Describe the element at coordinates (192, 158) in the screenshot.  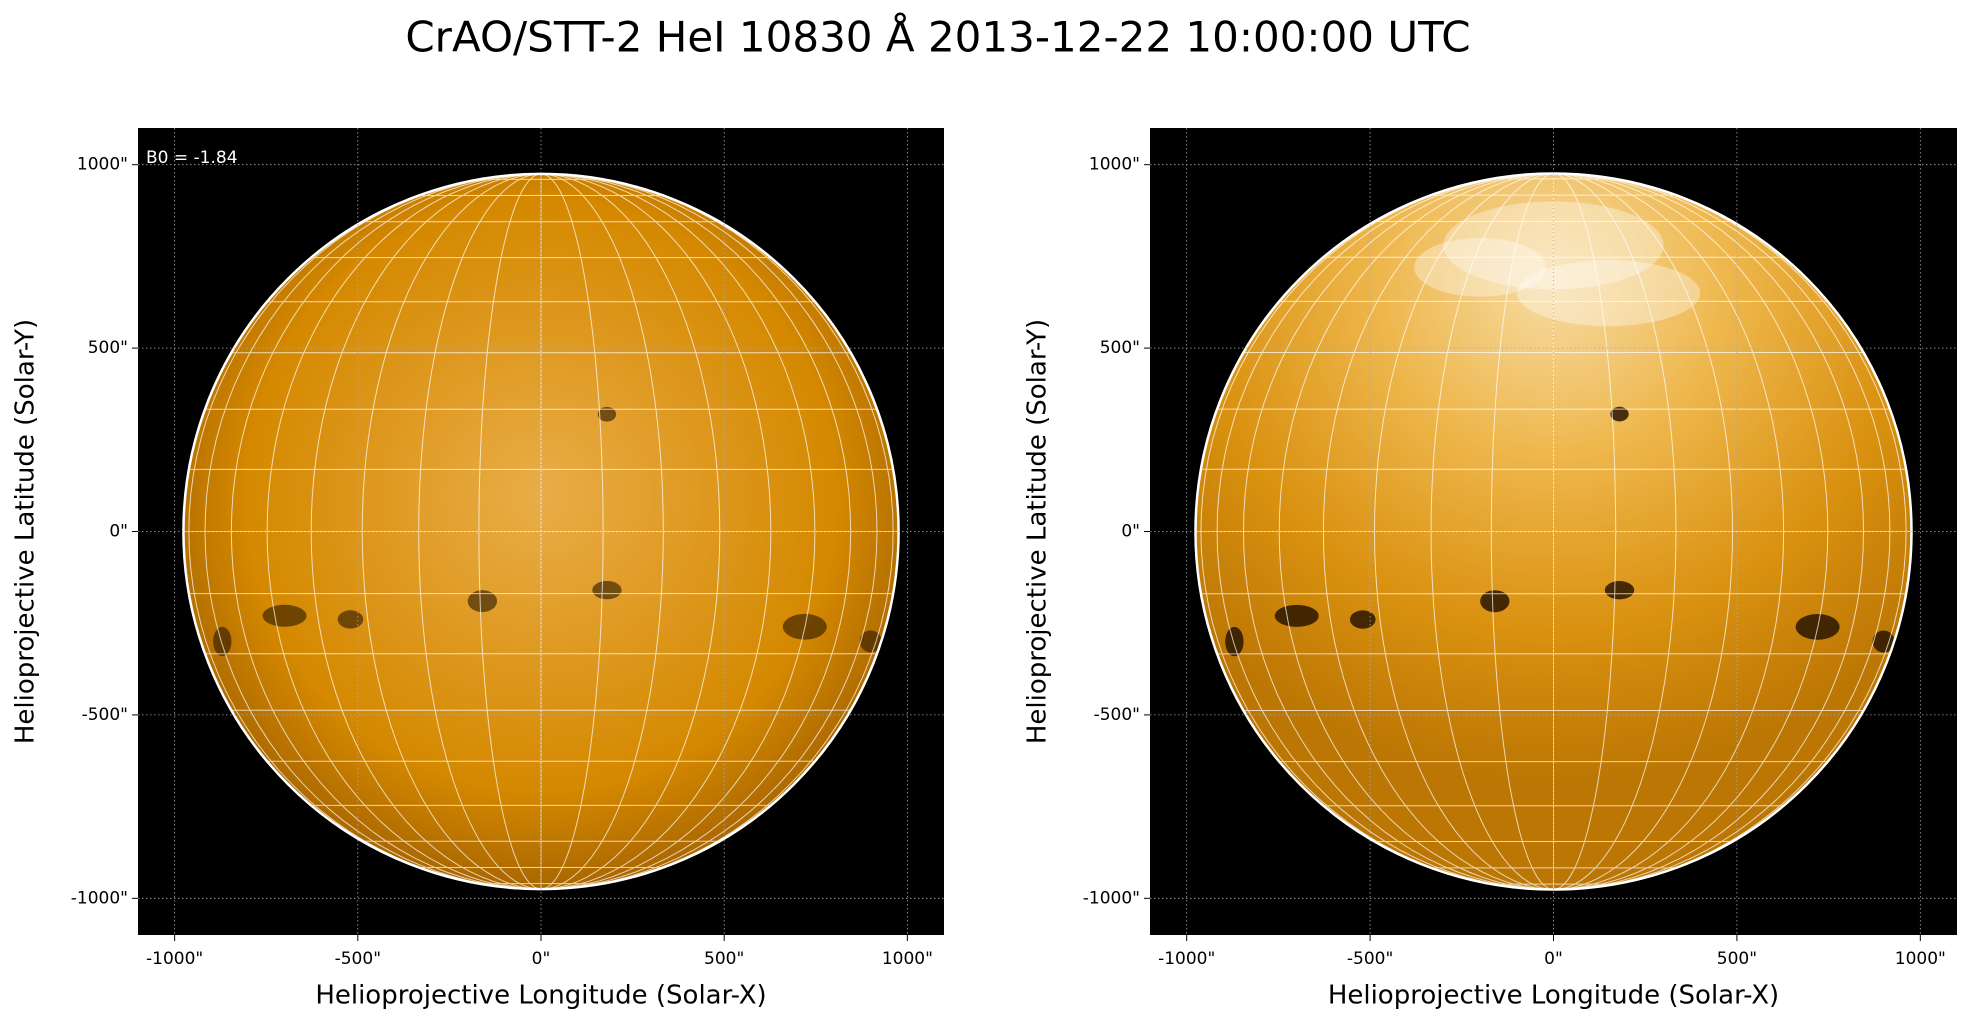
I see `annotation: B0 = -1.84` at that location.